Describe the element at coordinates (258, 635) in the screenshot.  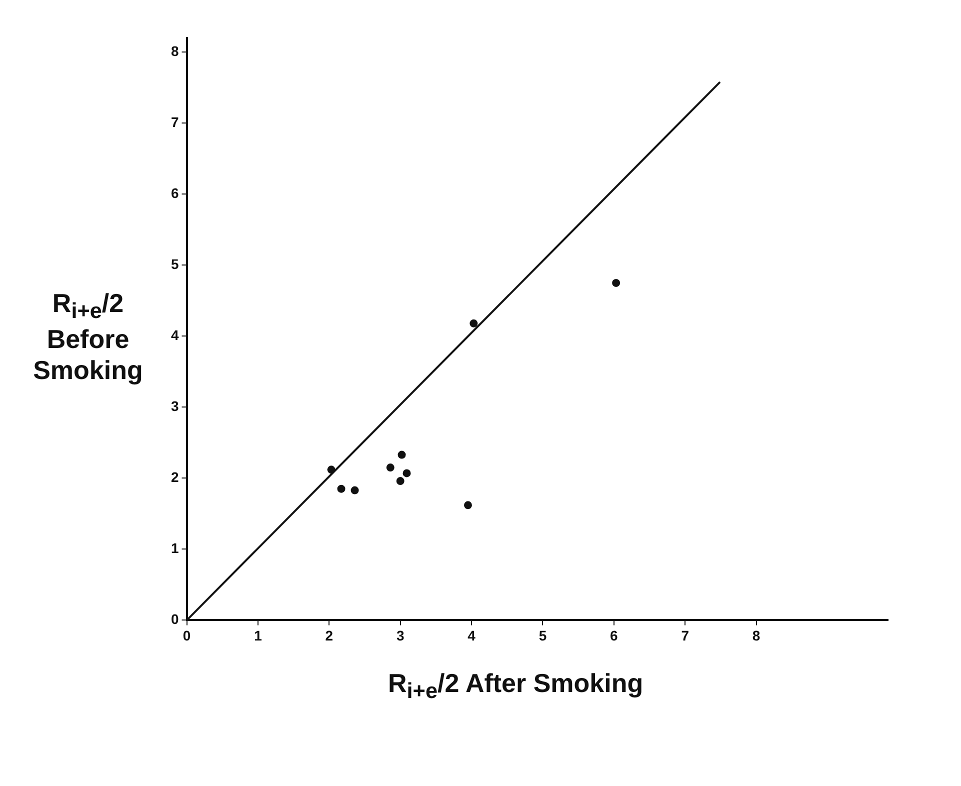
I see `x-tick-label: 1` at that location.